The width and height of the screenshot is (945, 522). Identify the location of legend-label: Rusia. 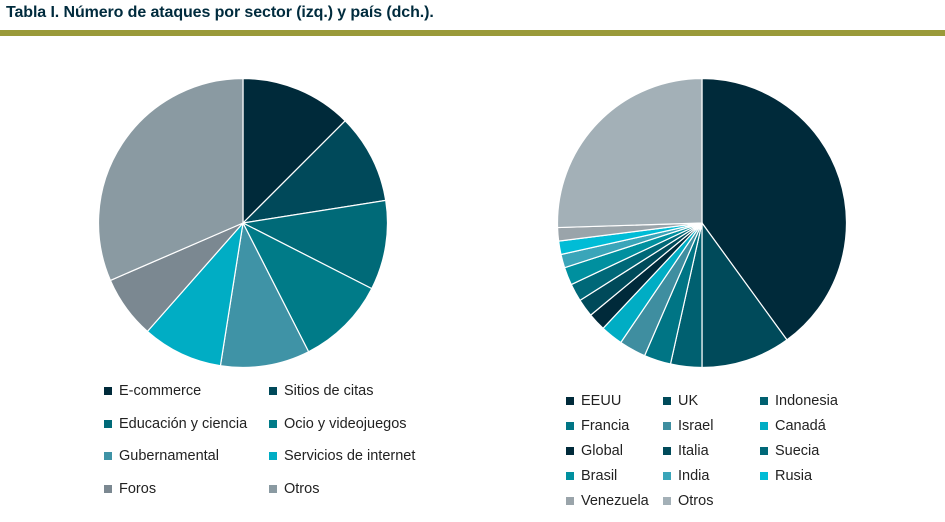
(794, 476).